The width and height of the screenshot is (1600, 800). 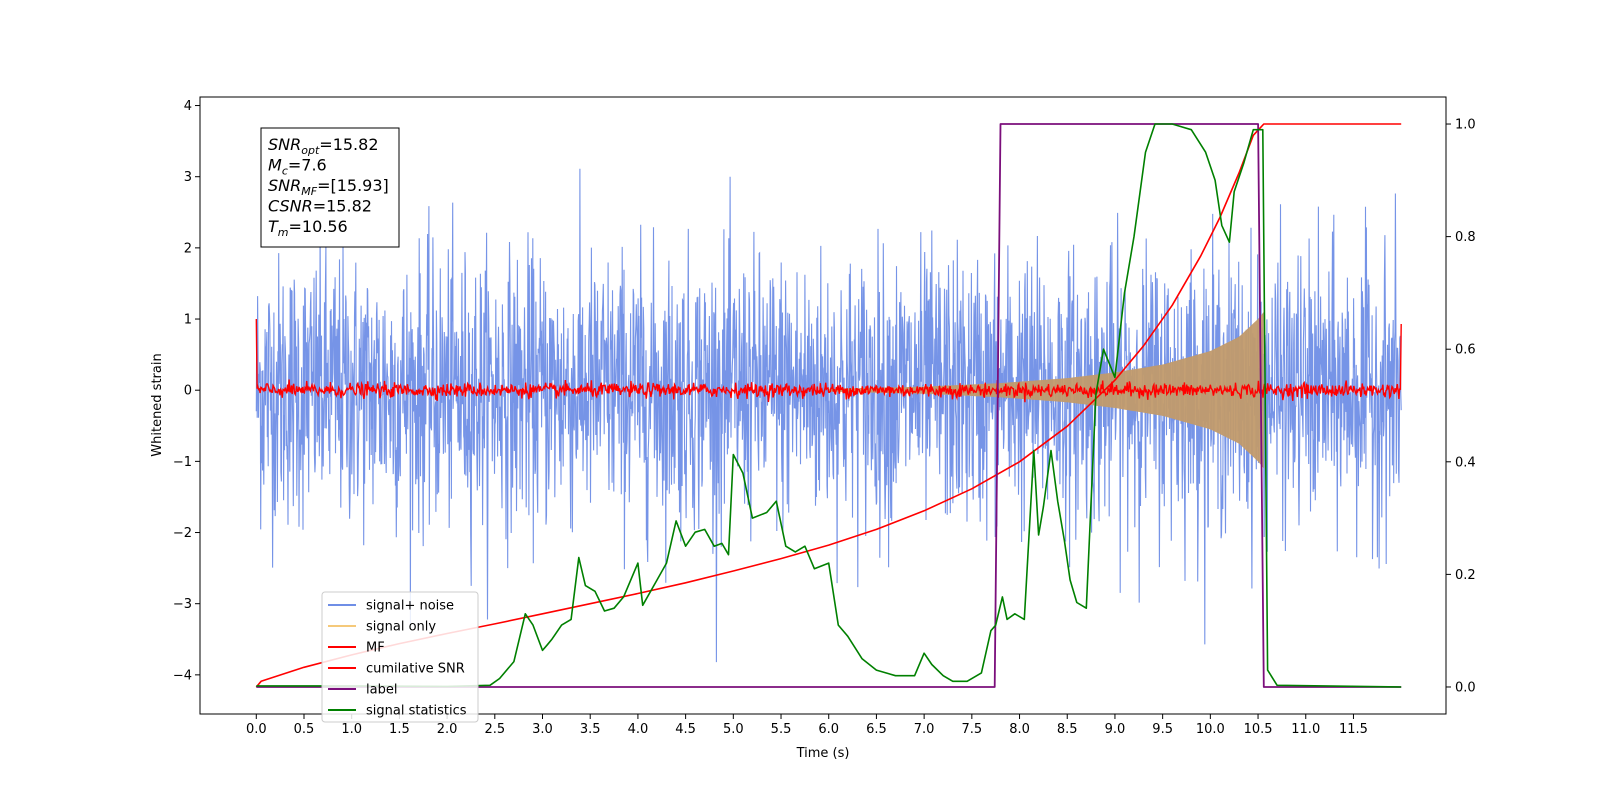 What do you see at coordinates (1115, 729) in the screenshot?
I see `x-tick-label: 9.0` at bounding box center [1115, 729].